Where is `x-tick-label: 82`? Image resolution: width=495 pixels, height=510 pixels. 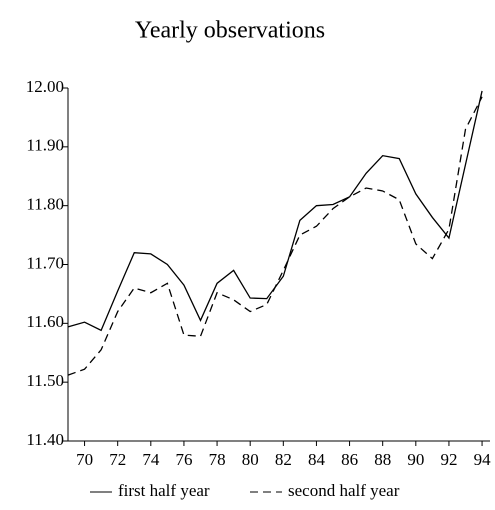 x-tick-label: 82 is located at coordinates (283, 459).